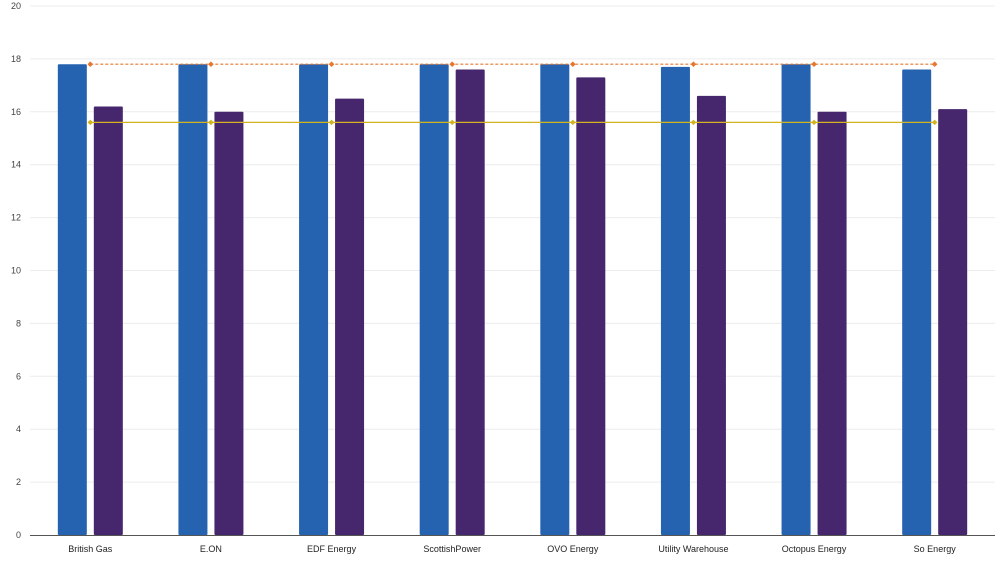 The height and width of the screenshot is (563, 1000). Describe the element at coordinates (16, 218) in the screenshot. I see `y-tick-label: 12` at that location.